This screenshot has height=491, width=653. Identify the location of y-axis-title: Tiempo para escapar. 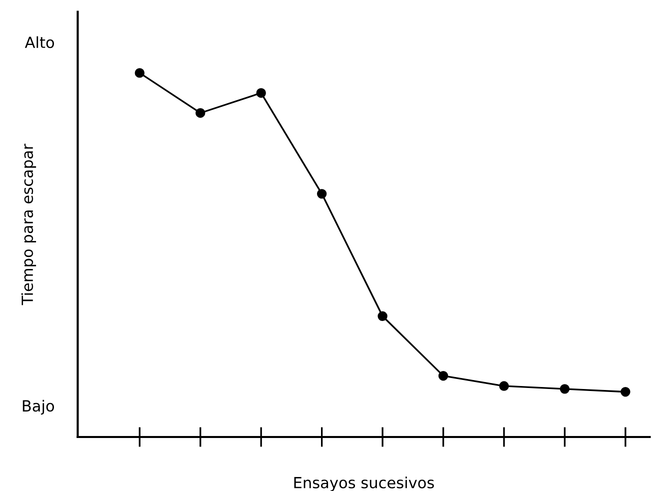
(28, 225).